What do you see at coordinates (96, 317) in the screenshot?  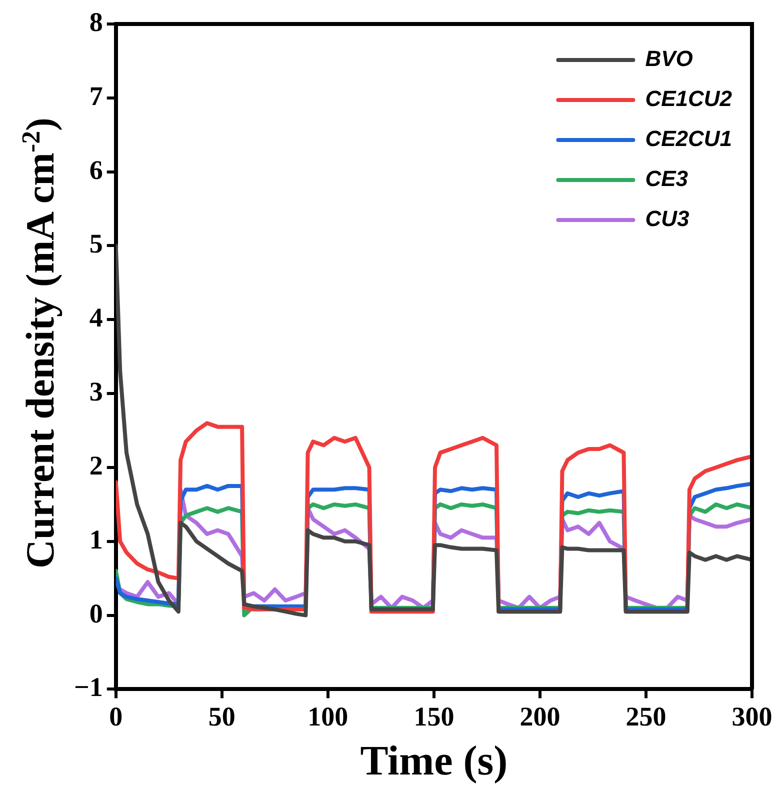 I see `y-tick-label: 4` at bounding box center [96, 317].